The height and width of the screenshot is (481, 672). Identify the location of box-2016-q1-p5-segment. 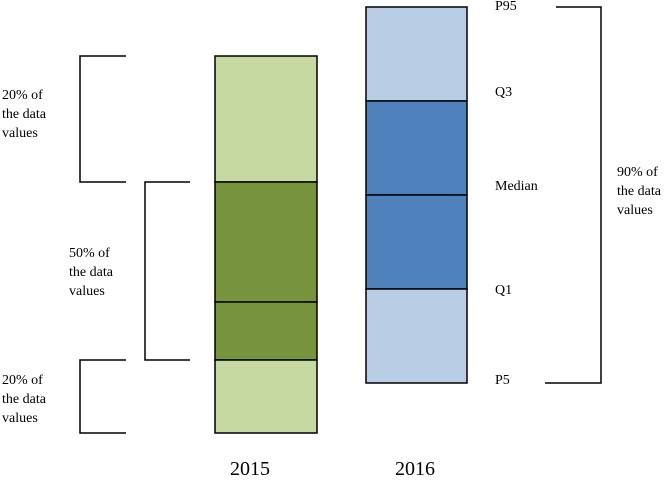
(416, 336).